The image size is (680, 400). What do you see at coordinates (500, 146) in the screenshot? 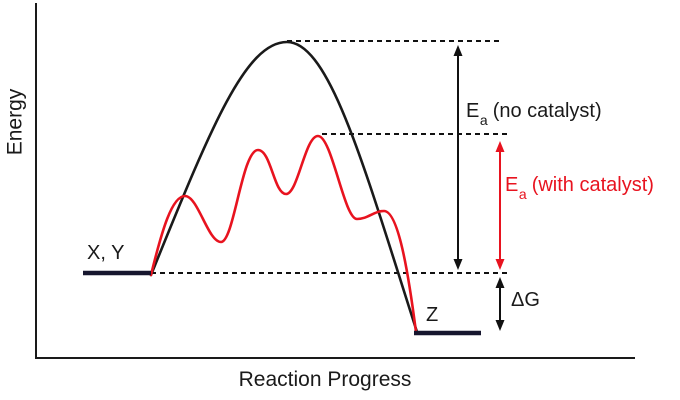
I see `ea-with-catalyst-arrow-head-up` at bounding box center [500, 146].